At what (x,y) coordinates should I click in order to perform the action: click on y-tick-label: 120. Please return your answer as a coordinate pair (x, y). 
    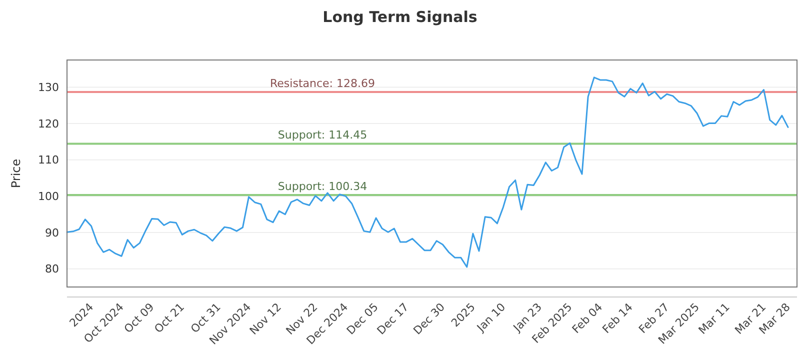
    Looking at the image, I should click on (48, 123).